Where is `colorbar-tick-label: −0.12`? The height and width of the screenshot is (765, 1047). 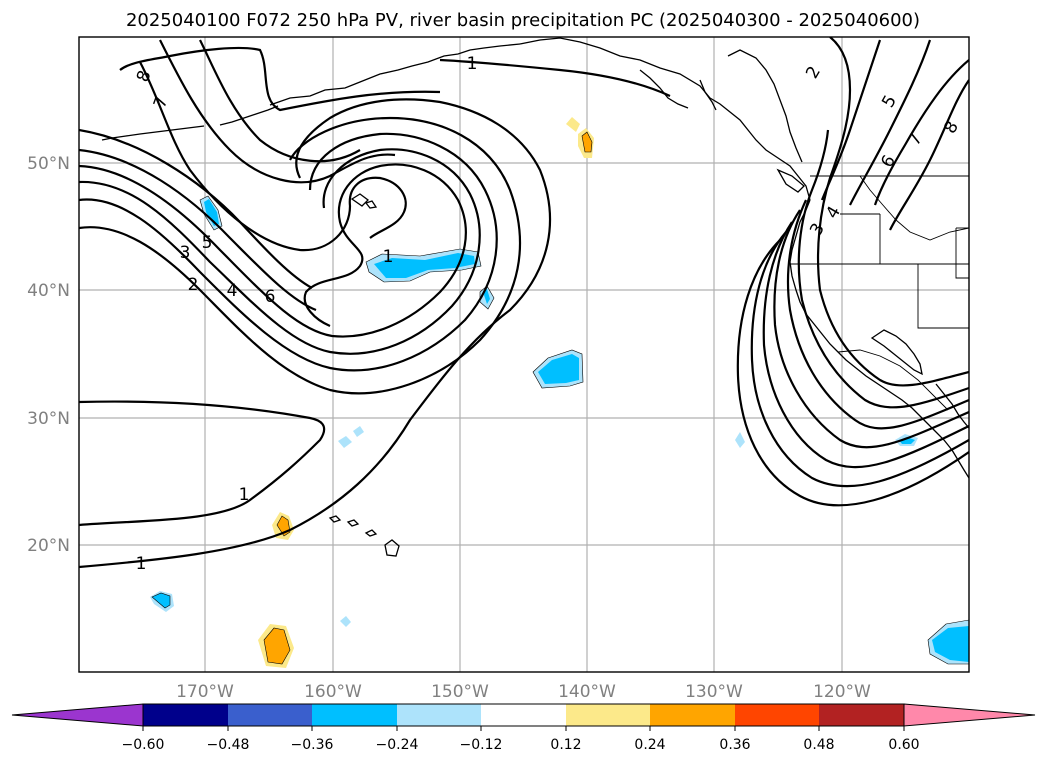 colorbar-tick-label: −0.12 is located at coordinates (481, 745).